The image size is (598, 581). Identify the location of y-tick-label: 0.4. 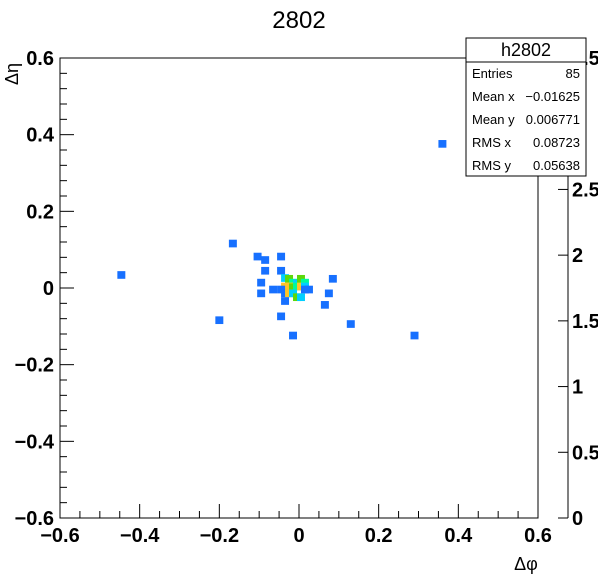
(40, 136).